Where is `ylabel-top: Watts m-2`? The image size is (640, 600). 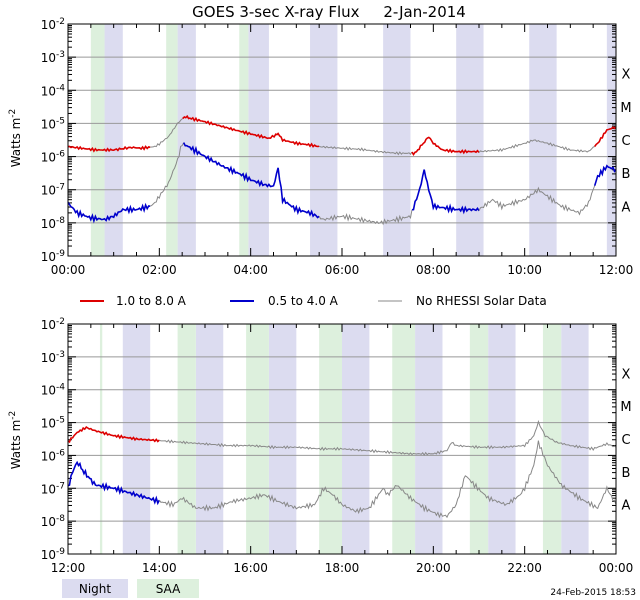
ylabel-top: Watts m-2 is located at coordinates (15, 138).